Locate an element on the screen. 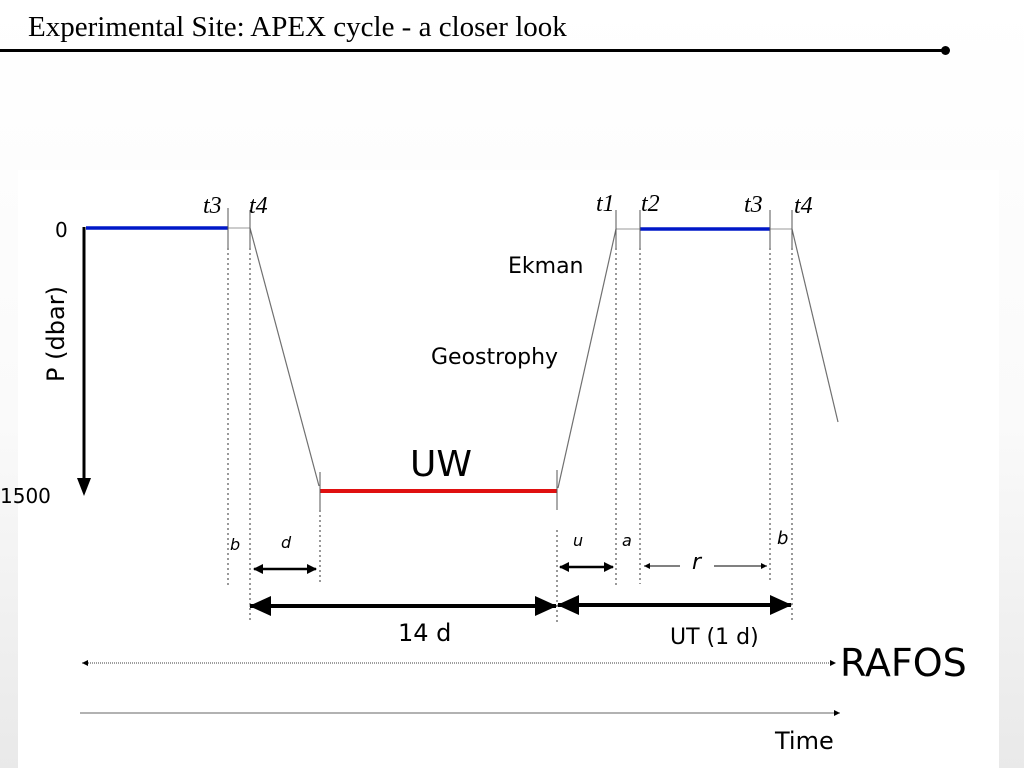 This screenshot has height=768, width=1024. second-descent-line is located at coordinates (815, 325).